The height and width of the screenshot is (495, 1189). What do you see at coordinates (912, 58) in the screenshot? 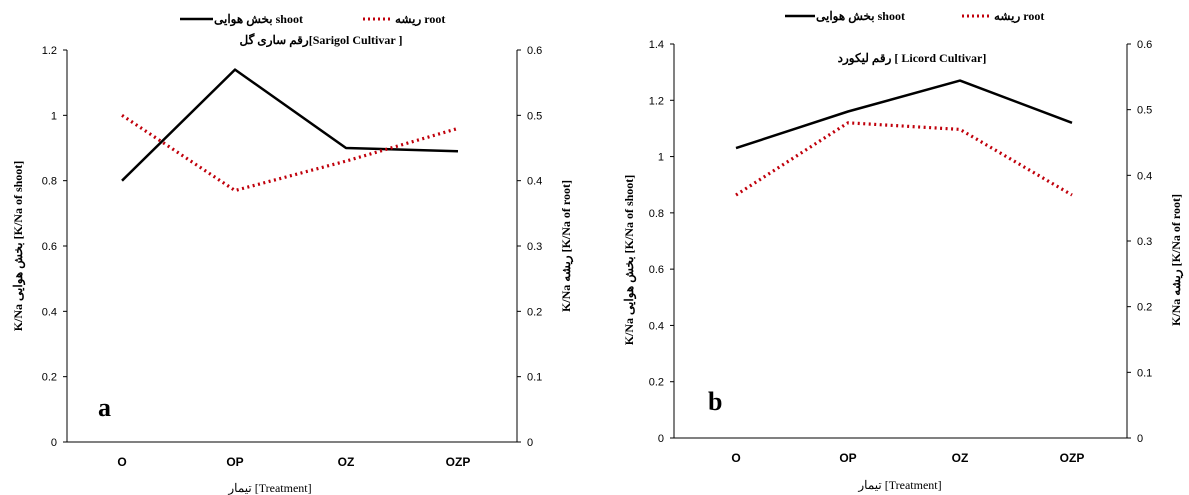
I see `chart-title: رقم لیکورد [ Licord Cultivar]` at bounding box center [912, 58].